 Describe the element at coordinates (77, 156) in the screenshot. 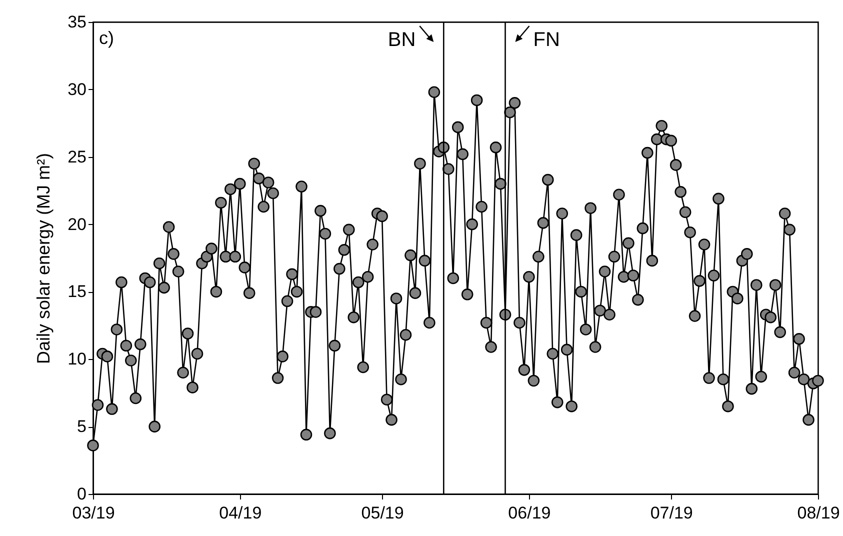

I see `y-tick-label: 25` at that location.